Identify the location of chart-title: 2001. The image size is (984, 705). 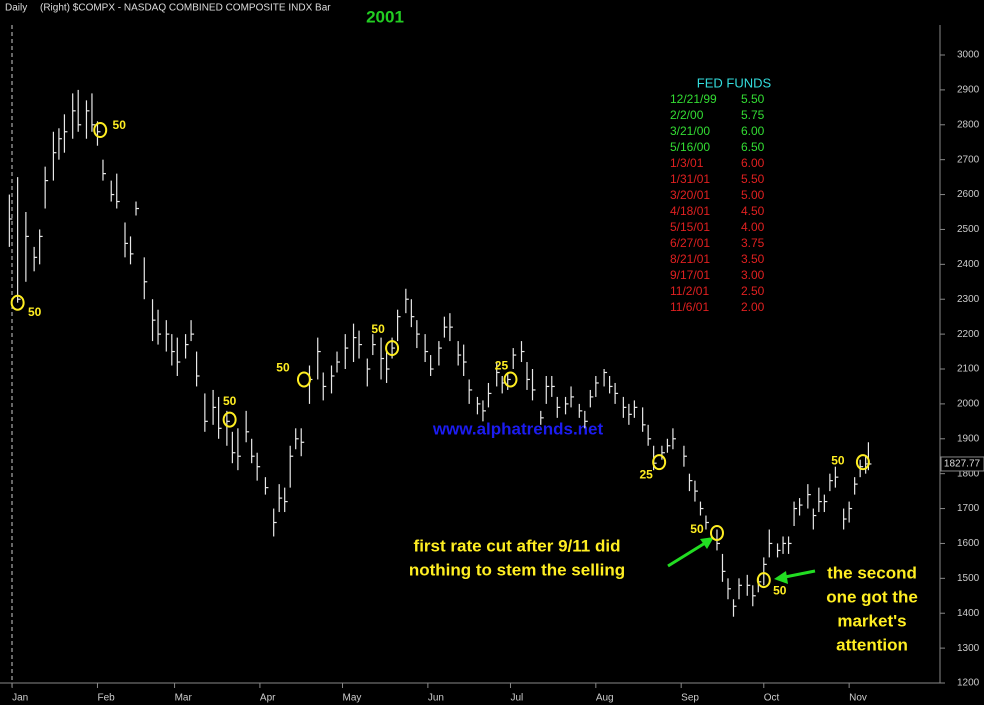
(385, 16).